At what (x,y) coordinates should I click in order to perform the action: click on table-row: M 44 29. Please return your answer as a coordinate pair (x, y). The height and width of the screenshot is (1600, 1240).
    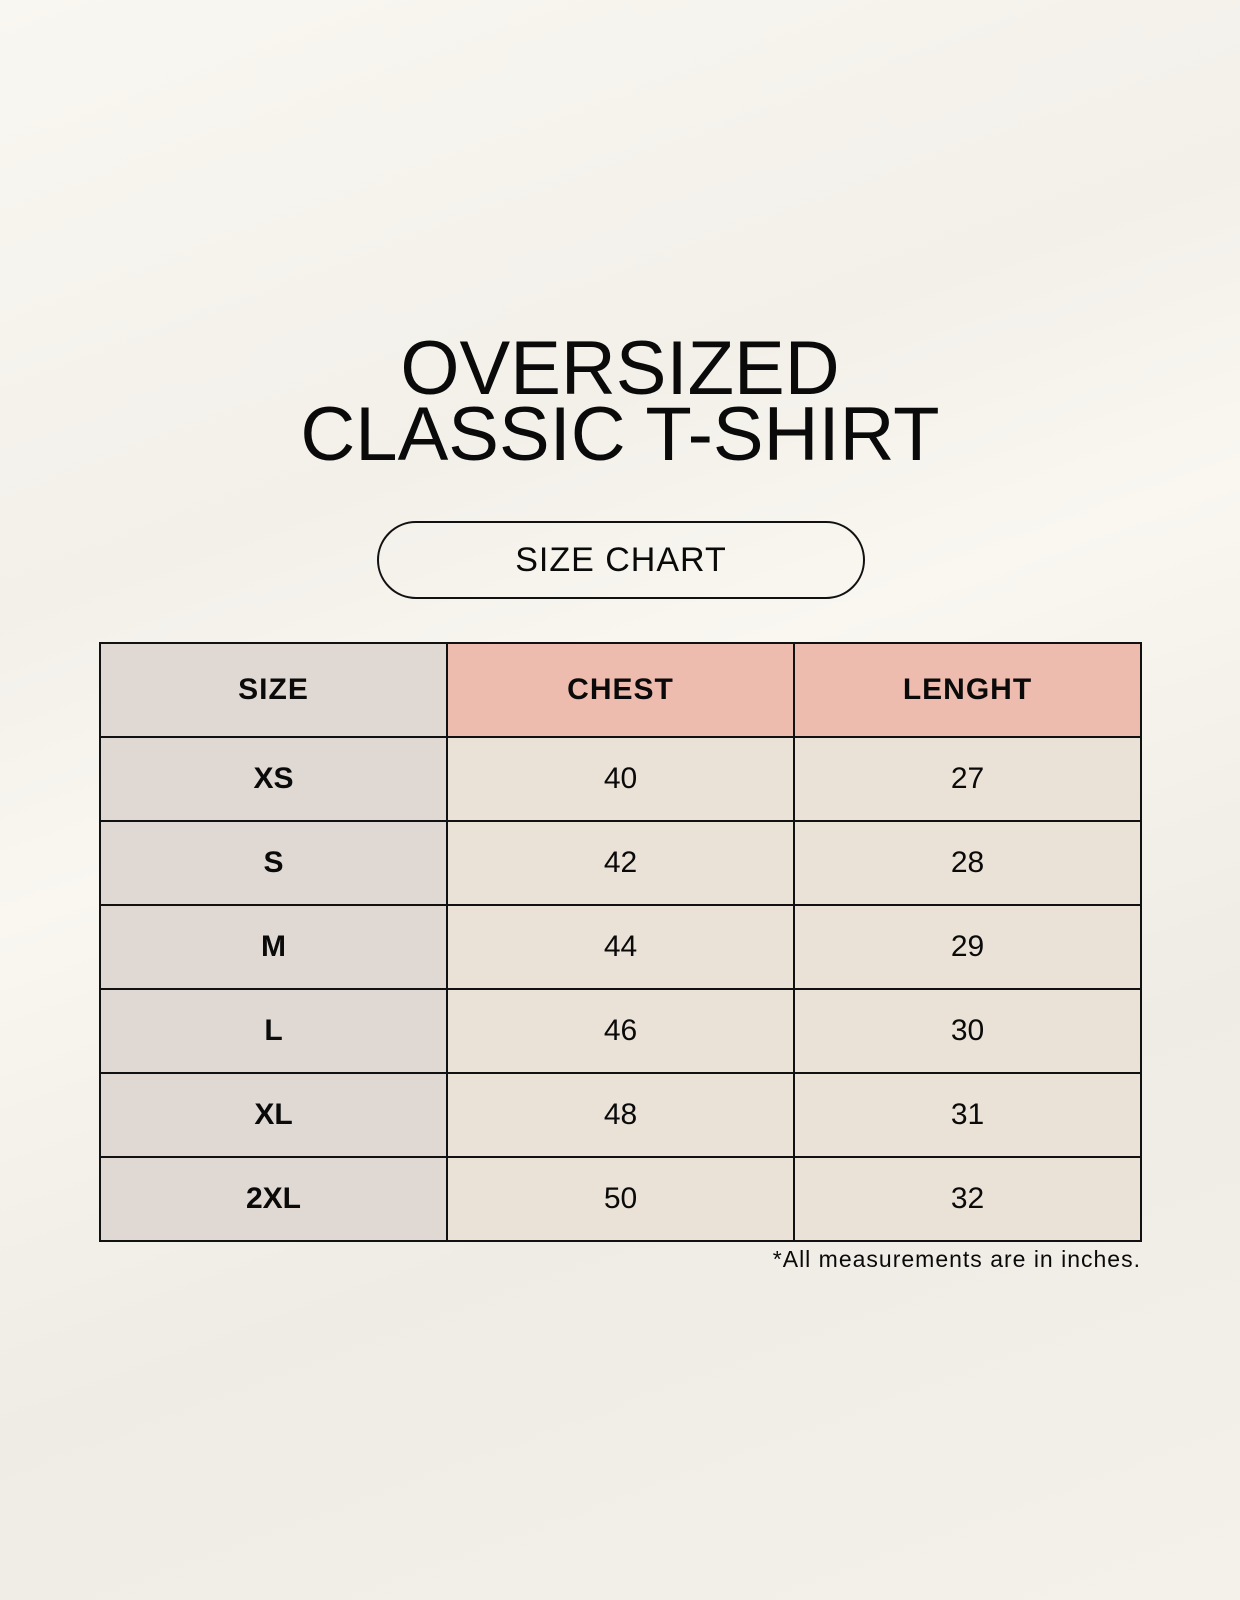
    Looking at the image, I should click on (620, 947).